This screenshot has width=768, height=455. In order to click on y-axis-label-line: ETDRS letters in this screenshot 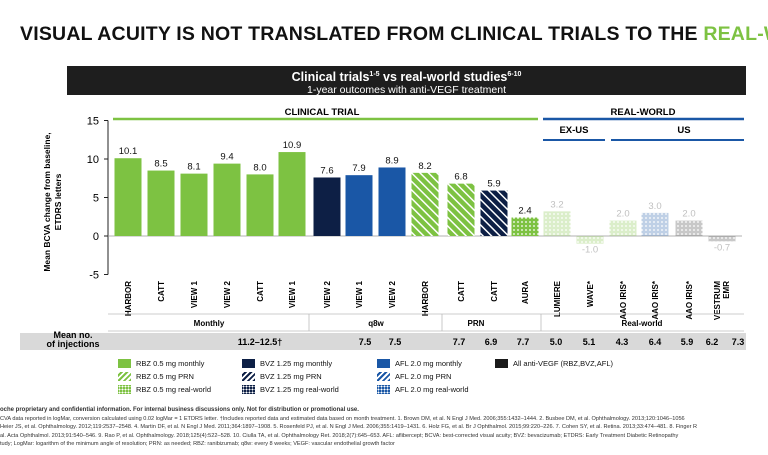, I will do `click(58, 201)`.